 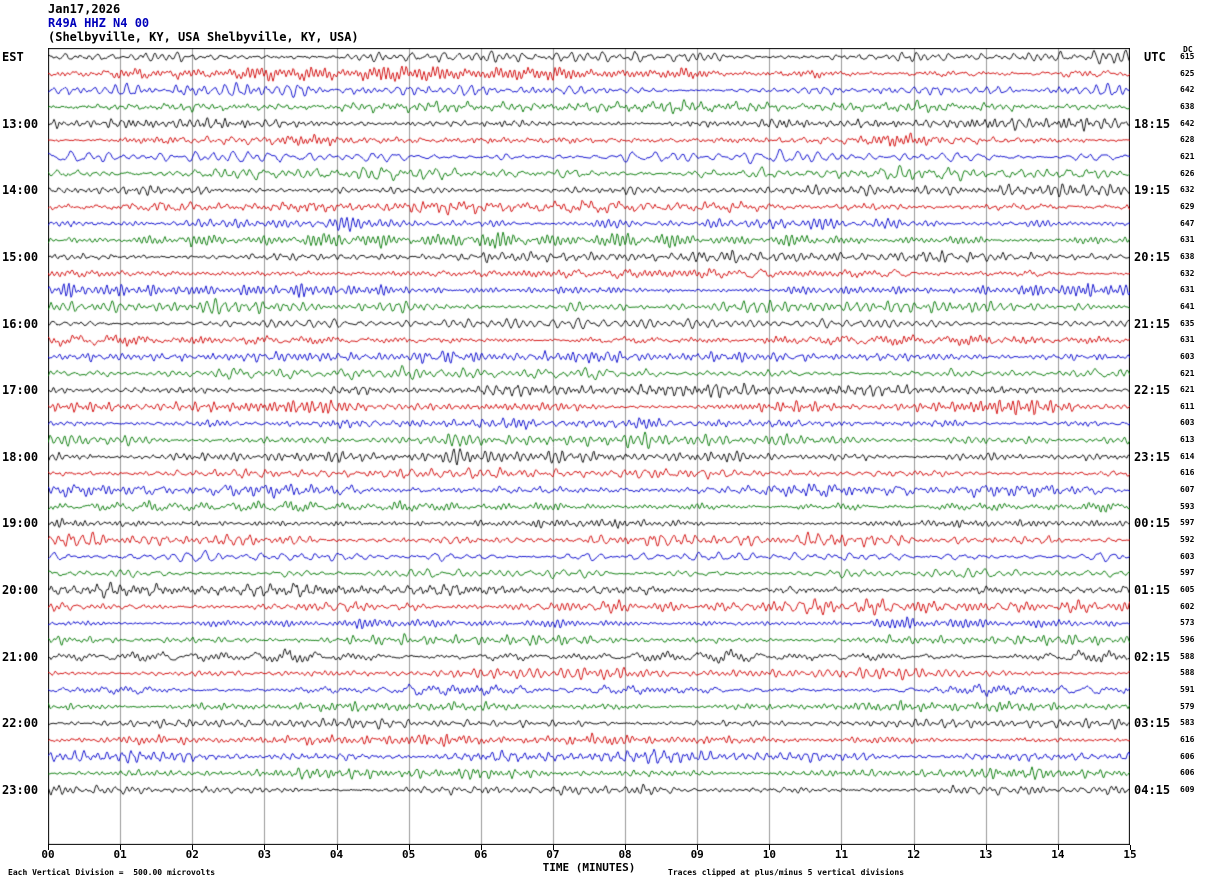 I want to click on est-time-label: 23:00, so click(x=20, y=789).